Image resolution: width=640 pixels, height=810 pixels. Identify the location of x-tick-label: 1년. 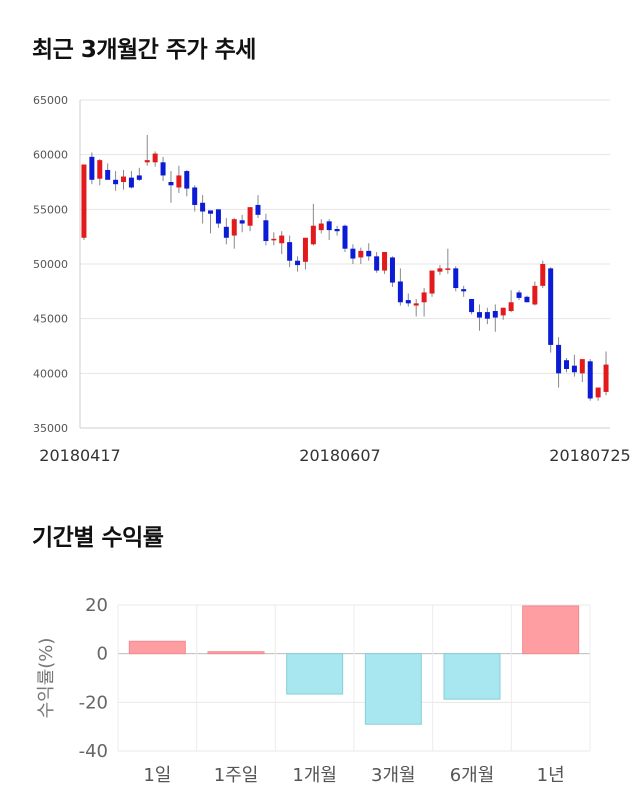
(551, 775).